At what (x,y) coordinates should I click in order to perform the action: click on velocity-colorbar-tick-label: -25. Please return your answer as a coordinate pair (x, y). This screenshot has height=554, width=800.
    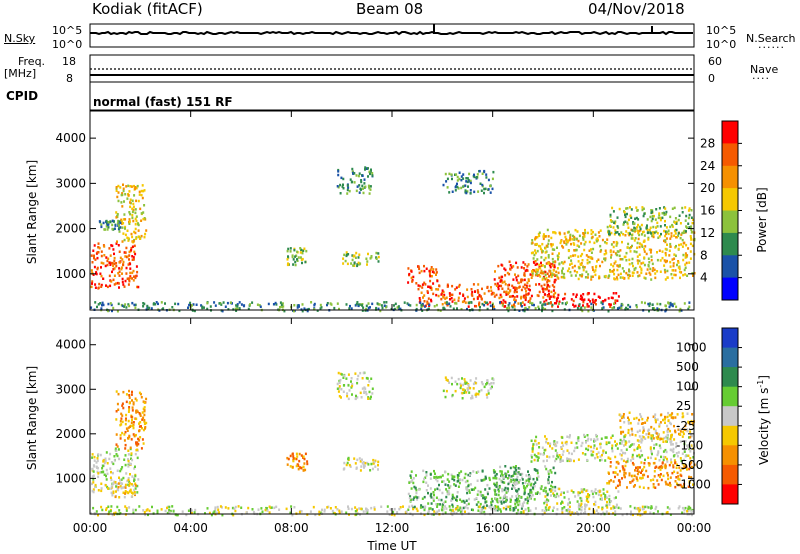
    Looking at the image, I should click on (686, 426).